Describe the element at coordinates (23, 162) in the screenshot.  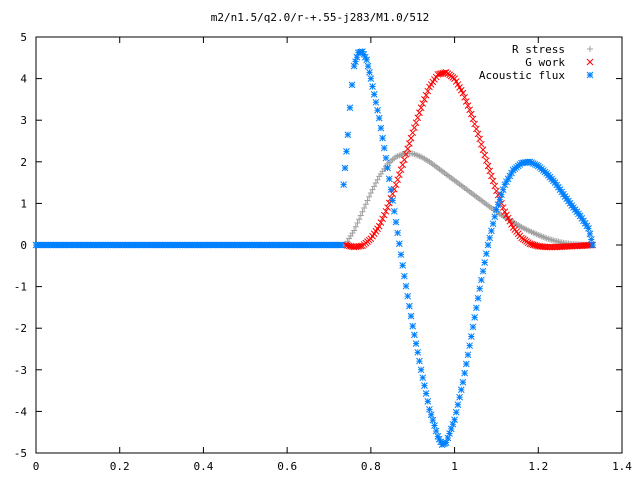
I see `y-tick-label: 2` at that location.